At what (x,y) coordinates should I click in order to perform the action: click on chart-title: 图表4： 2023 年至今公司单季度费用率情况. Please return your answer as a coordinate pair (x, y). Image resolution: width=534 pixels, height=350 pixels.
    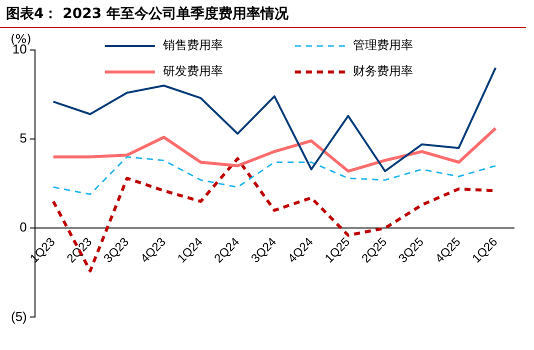
    Looking at the image, I should click on (263, 14).